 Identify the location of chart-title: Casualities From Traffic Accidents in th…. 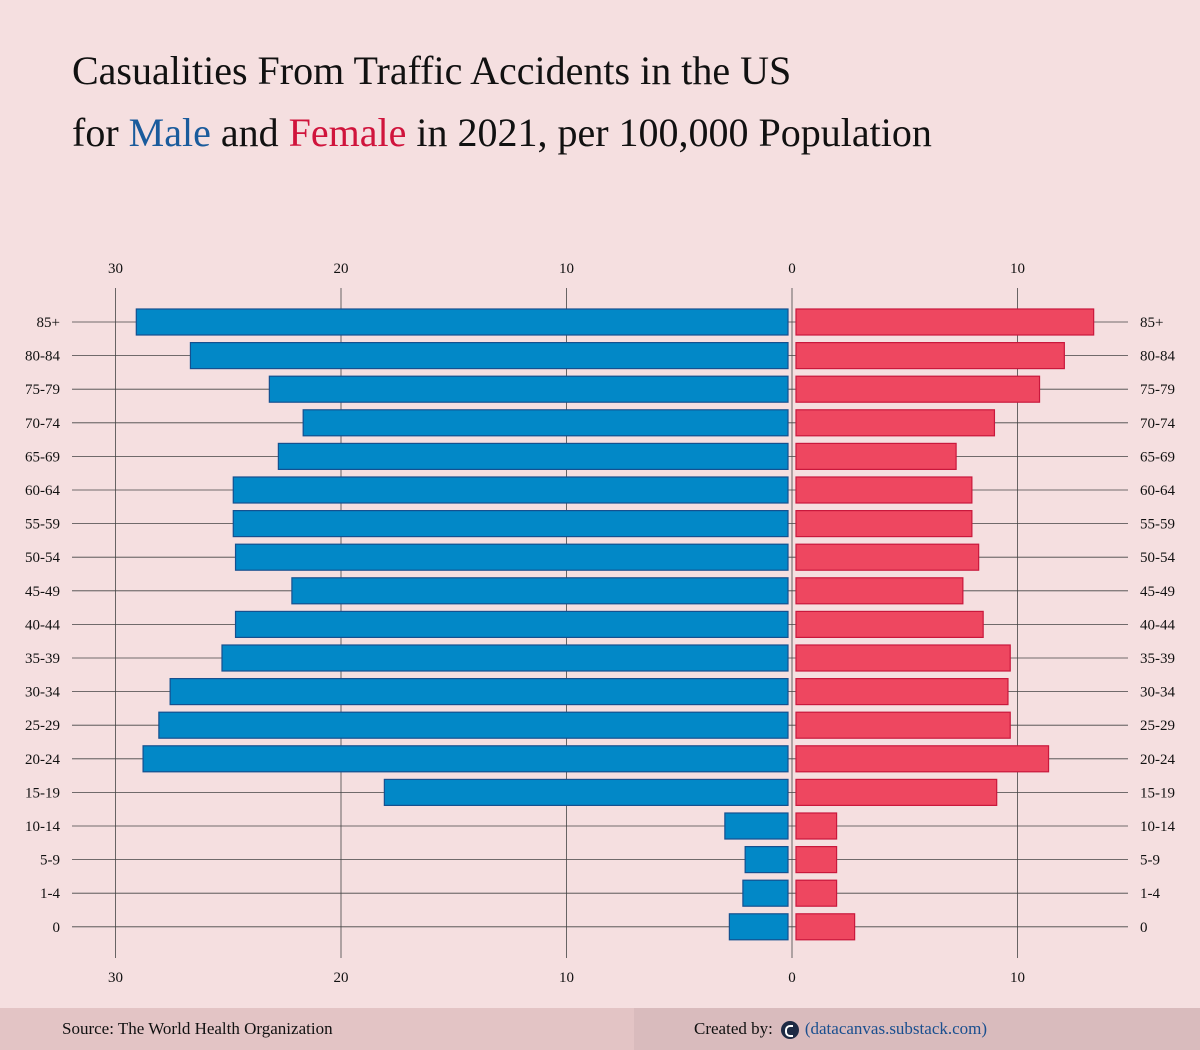
(502, 102).